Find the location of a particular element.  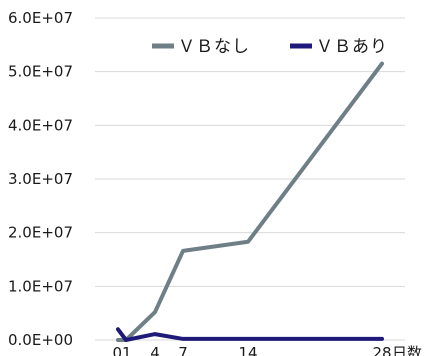

legend: ＶＢなし ＶＢあり is located at coordinates (270, 47).